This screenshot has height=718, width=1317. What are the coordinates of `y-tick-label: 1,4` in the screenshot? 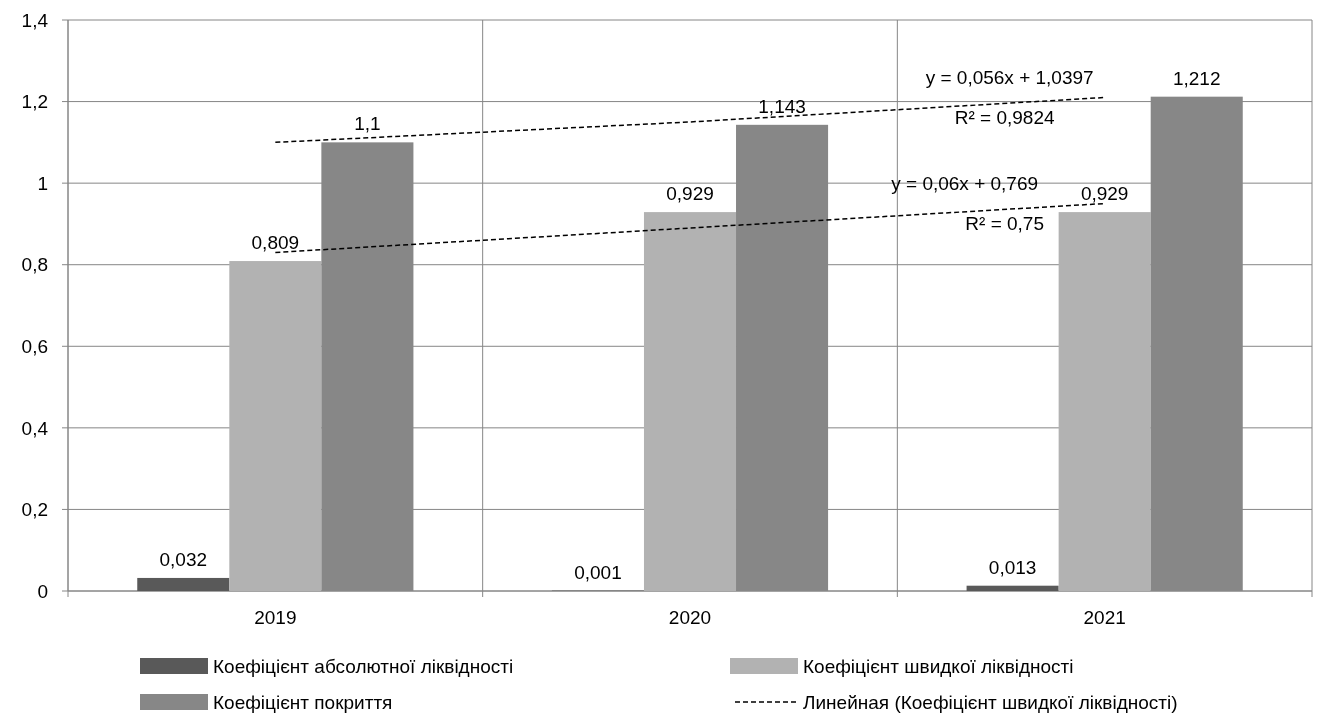 It's located at (35, 20).